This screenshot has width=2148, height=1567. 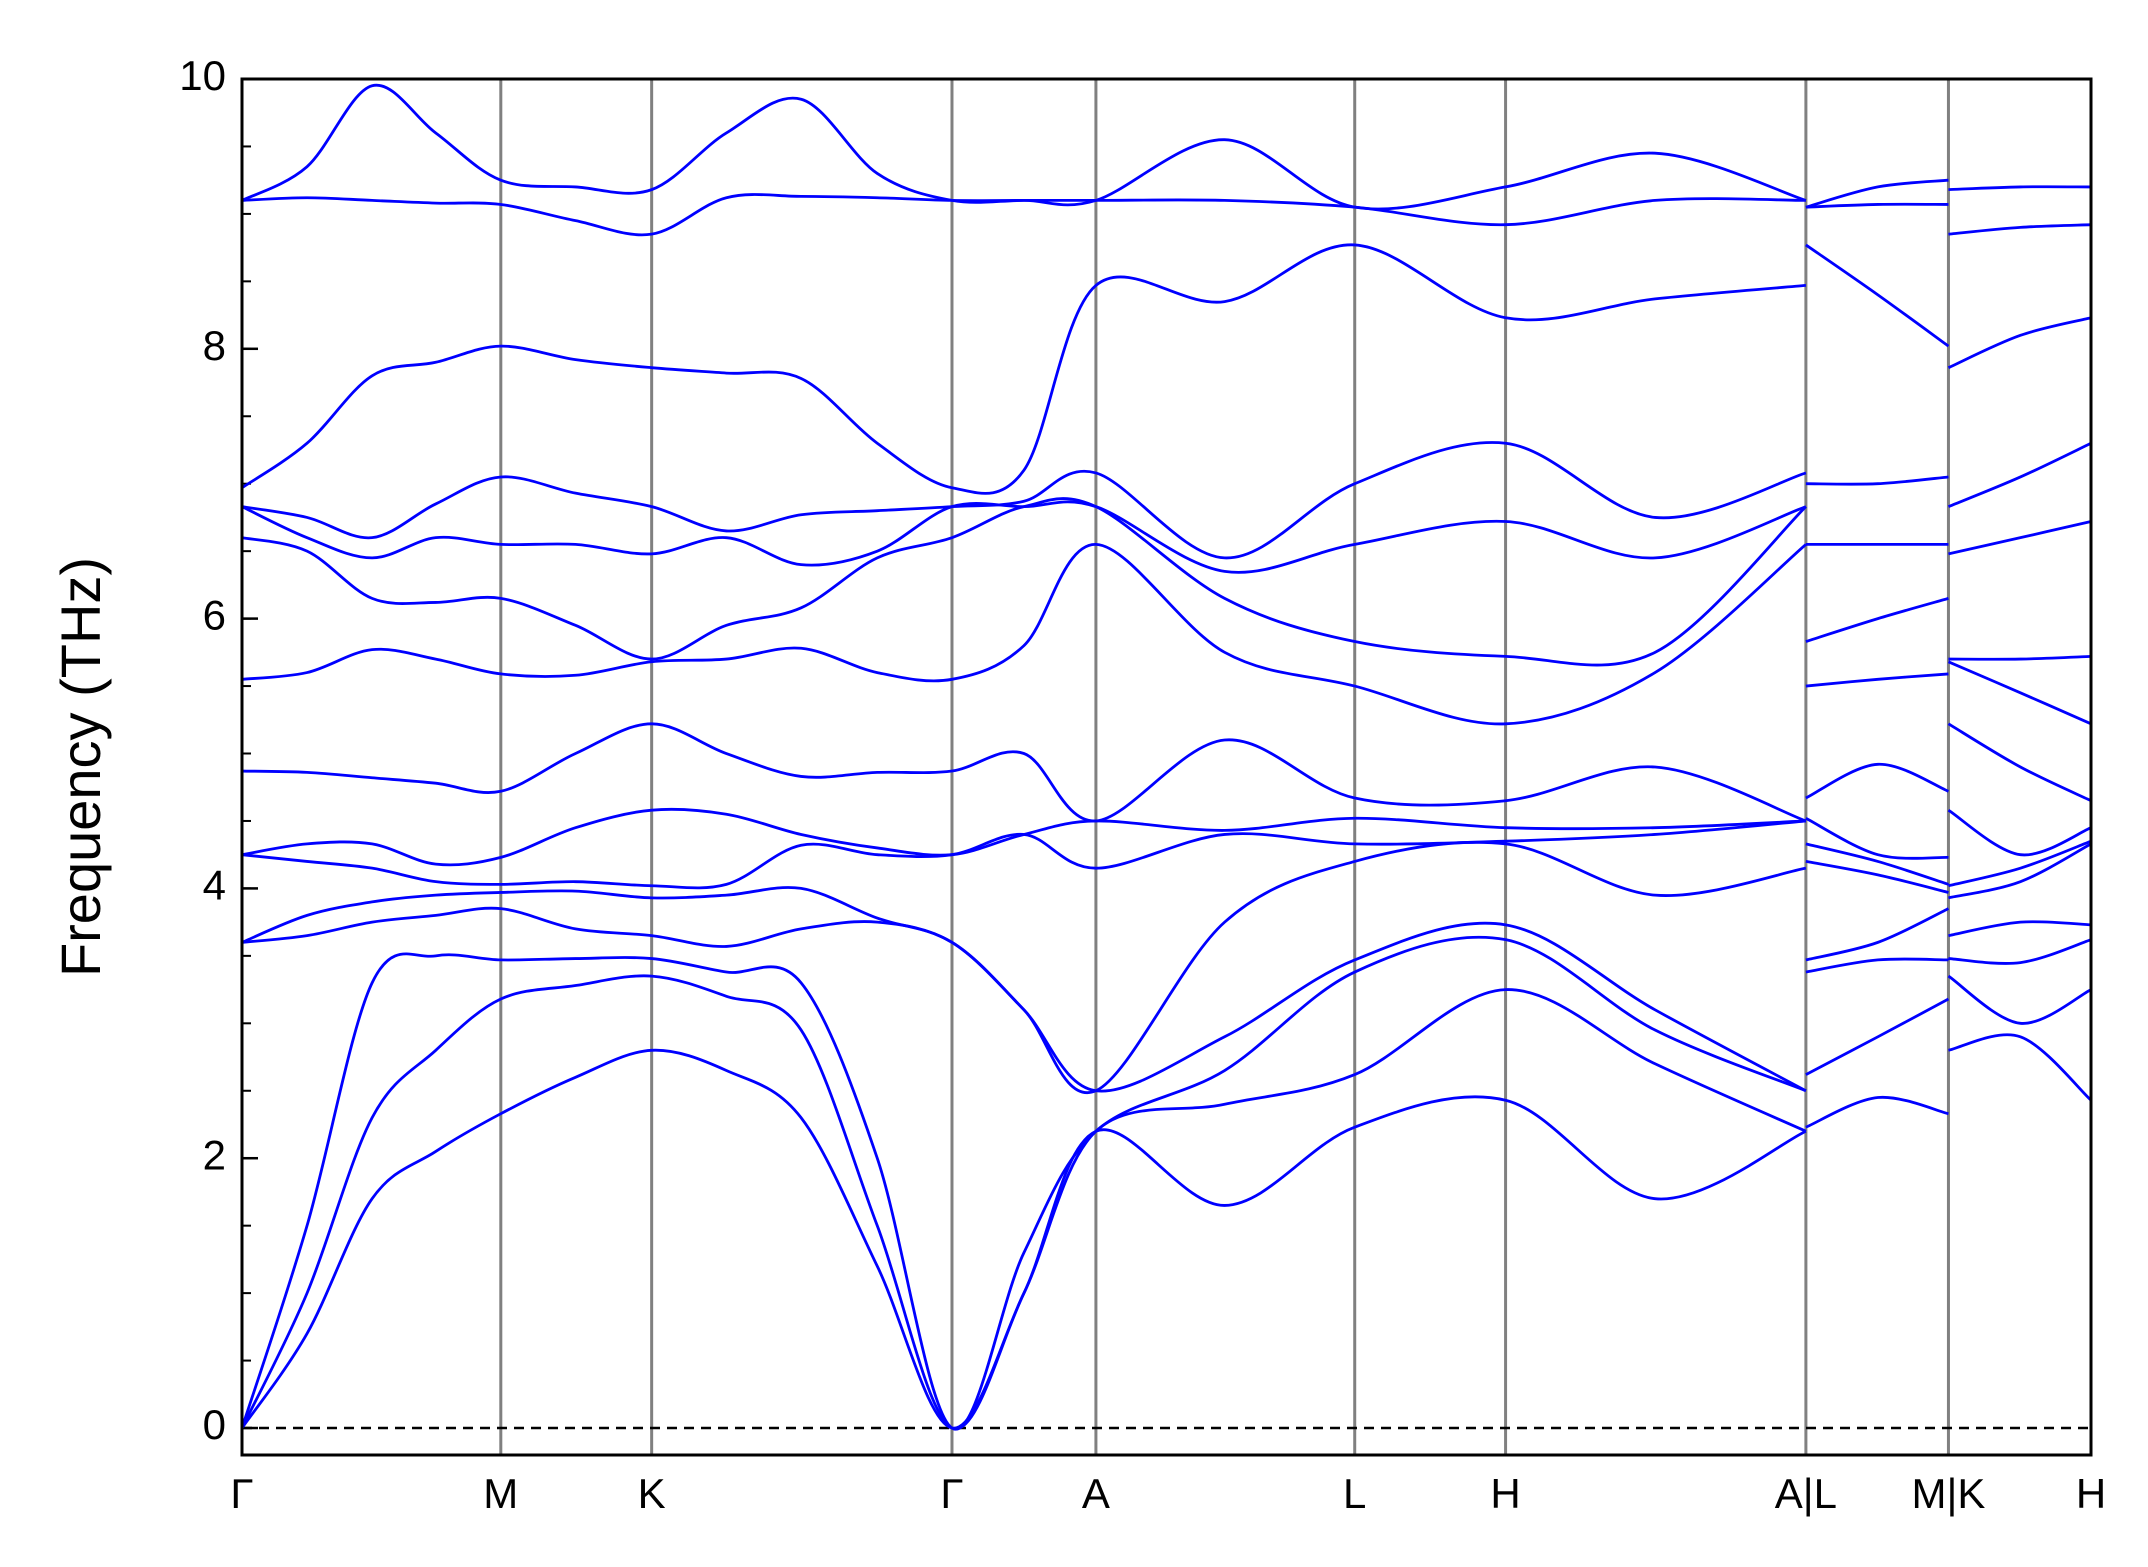 I want to click on y-axis-label: Frequency (THz), so click(x=80, y=767).